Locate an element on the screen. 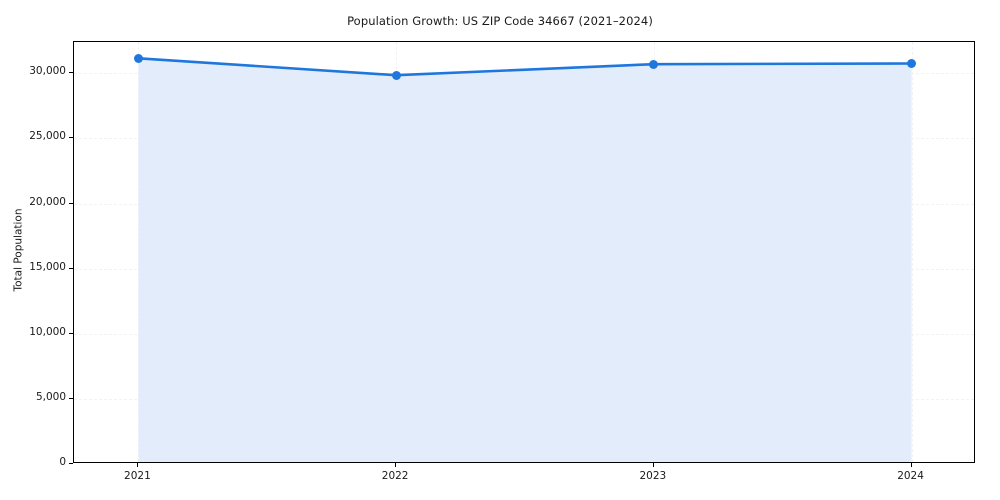  y-axis-tick-label: 20,000 is located at coordinates (47, 201).